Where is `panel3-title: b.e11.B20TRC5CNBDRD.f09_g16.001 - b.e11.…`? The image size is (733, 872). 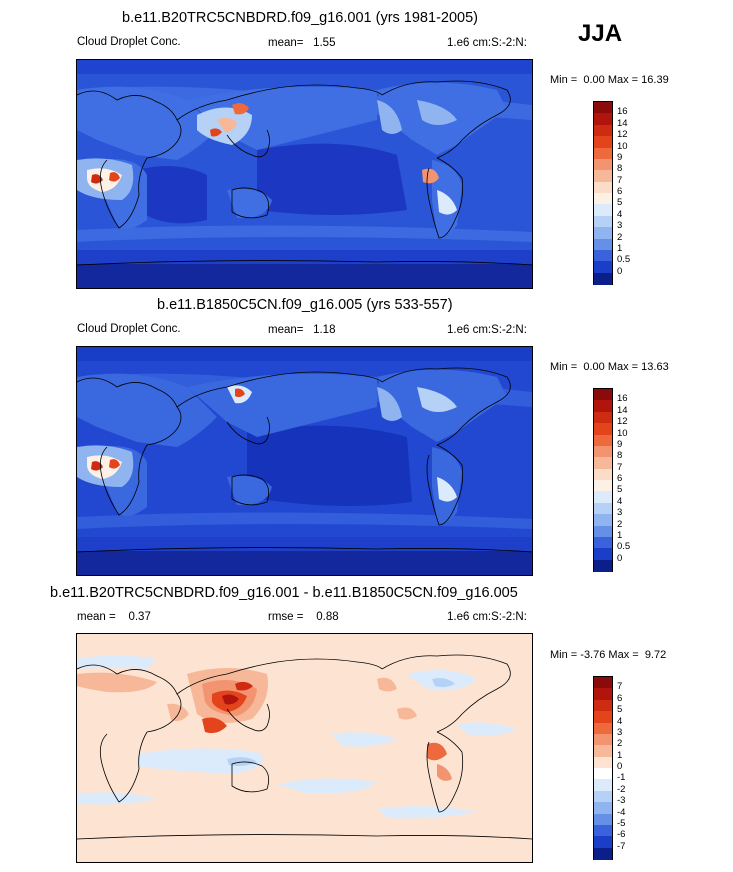 panel3-title: b.e11.B20TRC5CNBDRD.f09_g16.001 - b.e11.… is located at coordinates (284, 593).